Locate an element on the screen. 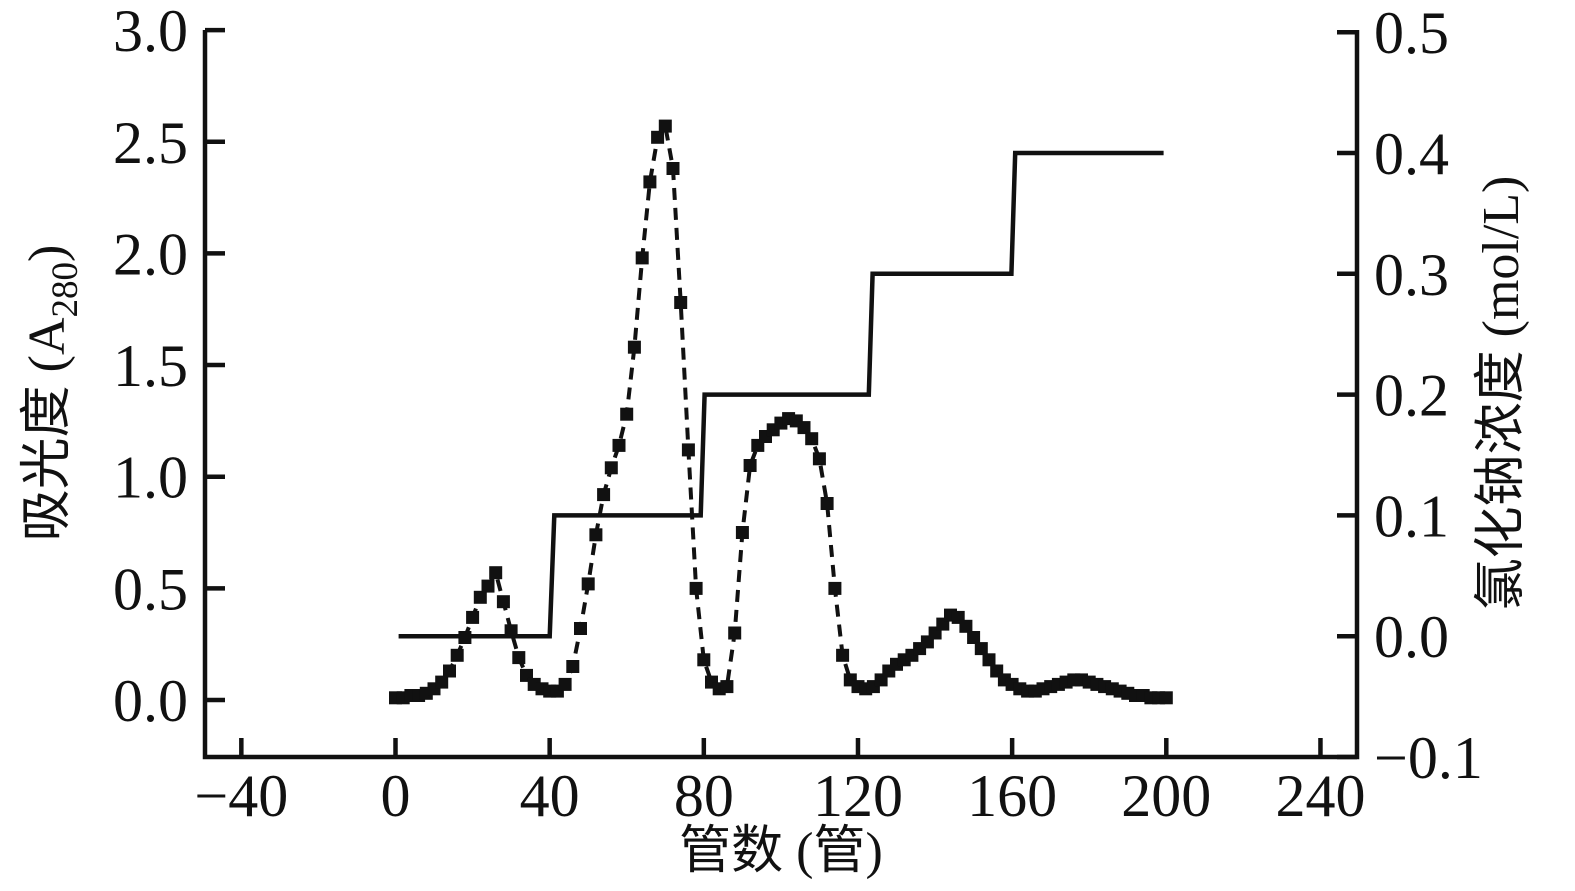 This screenshot has height=891, width=1575. left-y-axis-title: 吸光度 (A280) is located at coordinates (52, 393).